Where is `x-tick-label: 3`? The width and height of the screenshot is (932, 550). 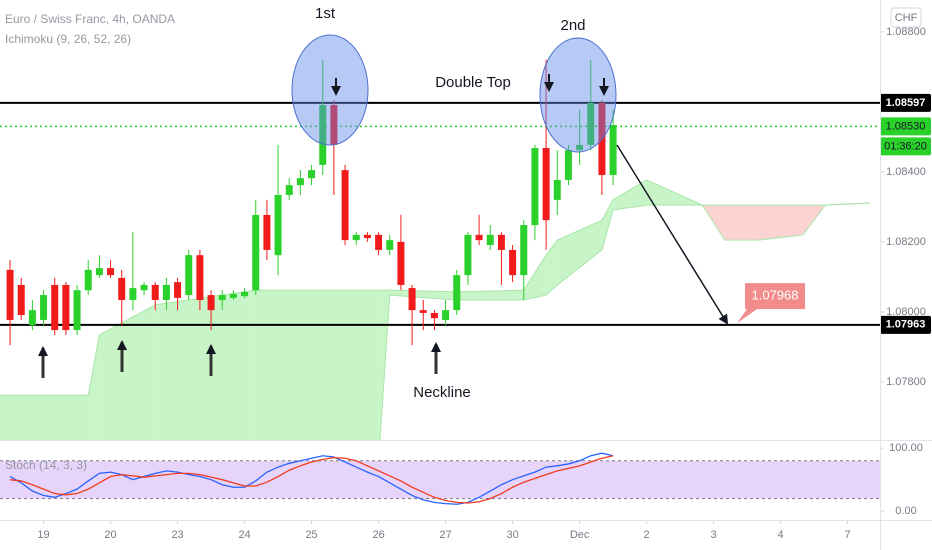
x-tick-label: 3 is located at coordinates (714, 535).